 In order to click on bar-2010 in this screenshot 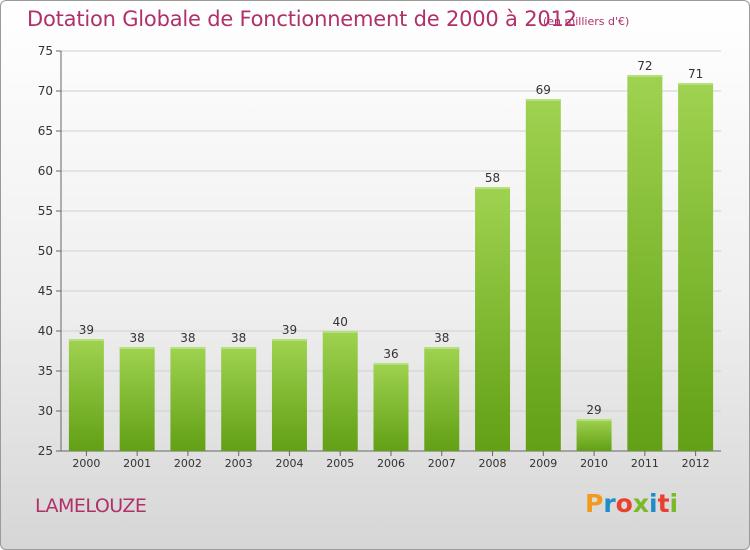, I will do `click(594, 435)`.